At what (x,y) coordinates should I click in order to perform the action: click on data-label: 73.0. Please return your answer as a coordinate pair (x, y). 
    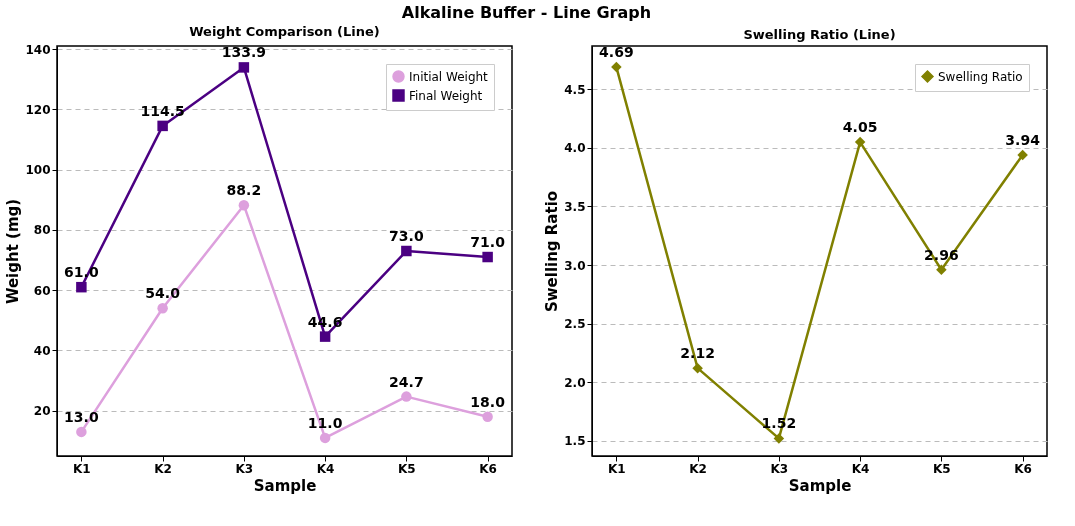
    Looking at the image, I should click on (406, 236).